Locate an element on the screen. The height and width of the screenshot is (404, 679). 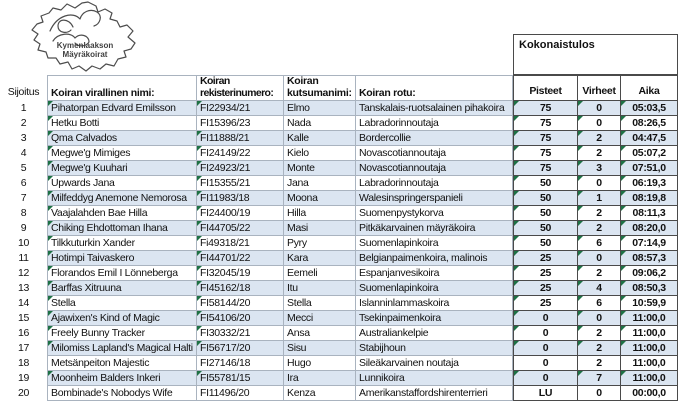
cell-virallinen-nimi: Hotimpi Taivaskero is located at coordinates (122, 258).